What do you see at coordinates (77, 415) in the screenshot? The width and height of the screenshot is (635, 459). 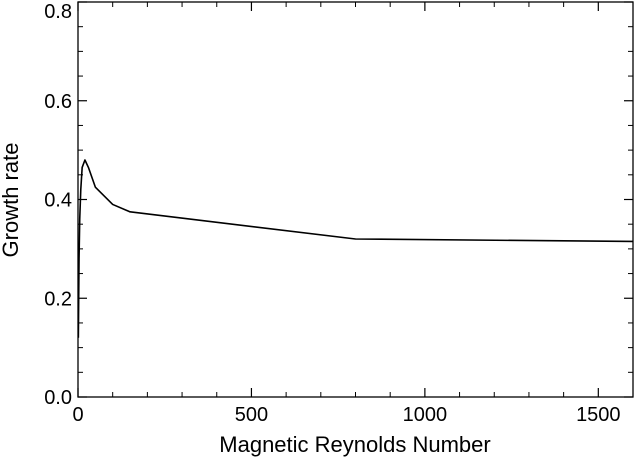 I see `x-tick-label: 0` at bounding box center [77, 415].